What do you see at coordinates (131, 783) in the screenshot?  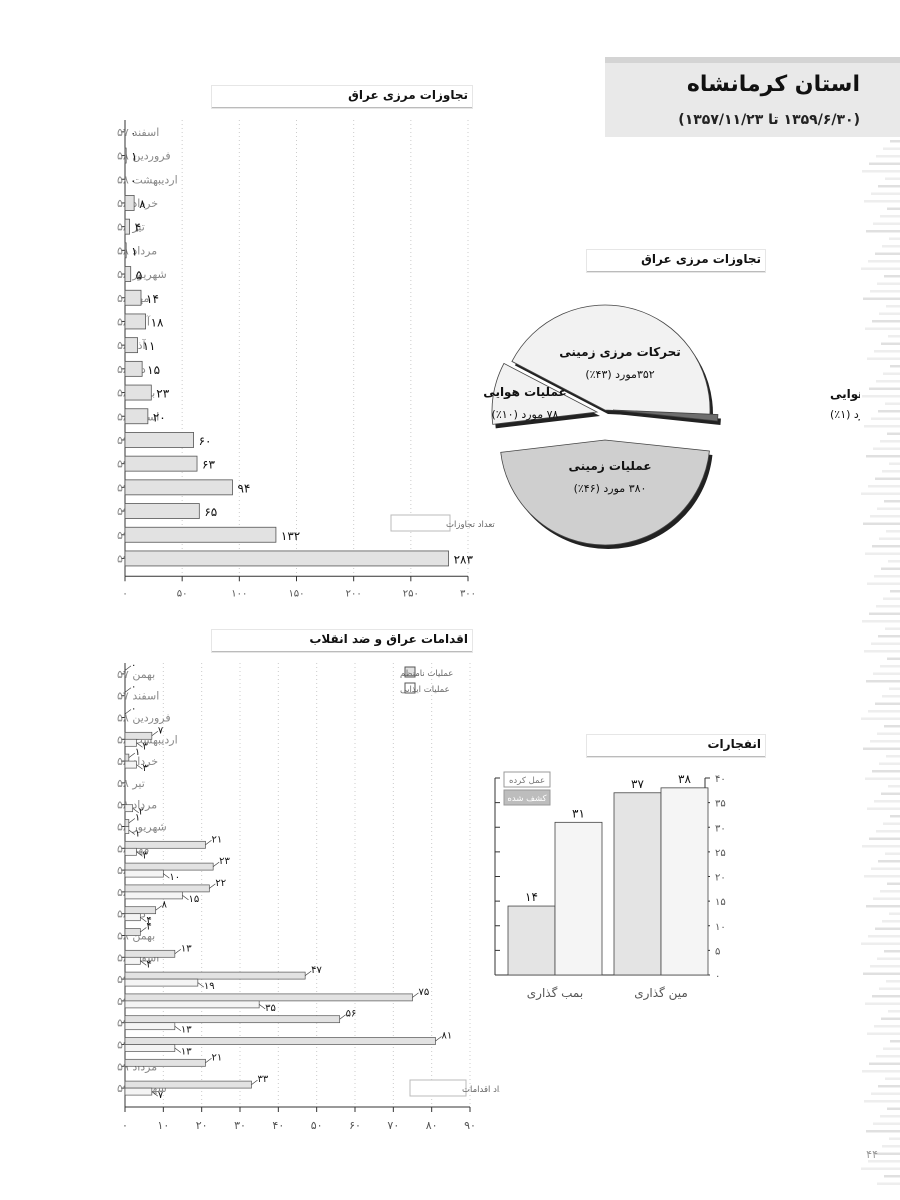 I see `category-label: تیر ۵۸` at bounding box center [131, 783].